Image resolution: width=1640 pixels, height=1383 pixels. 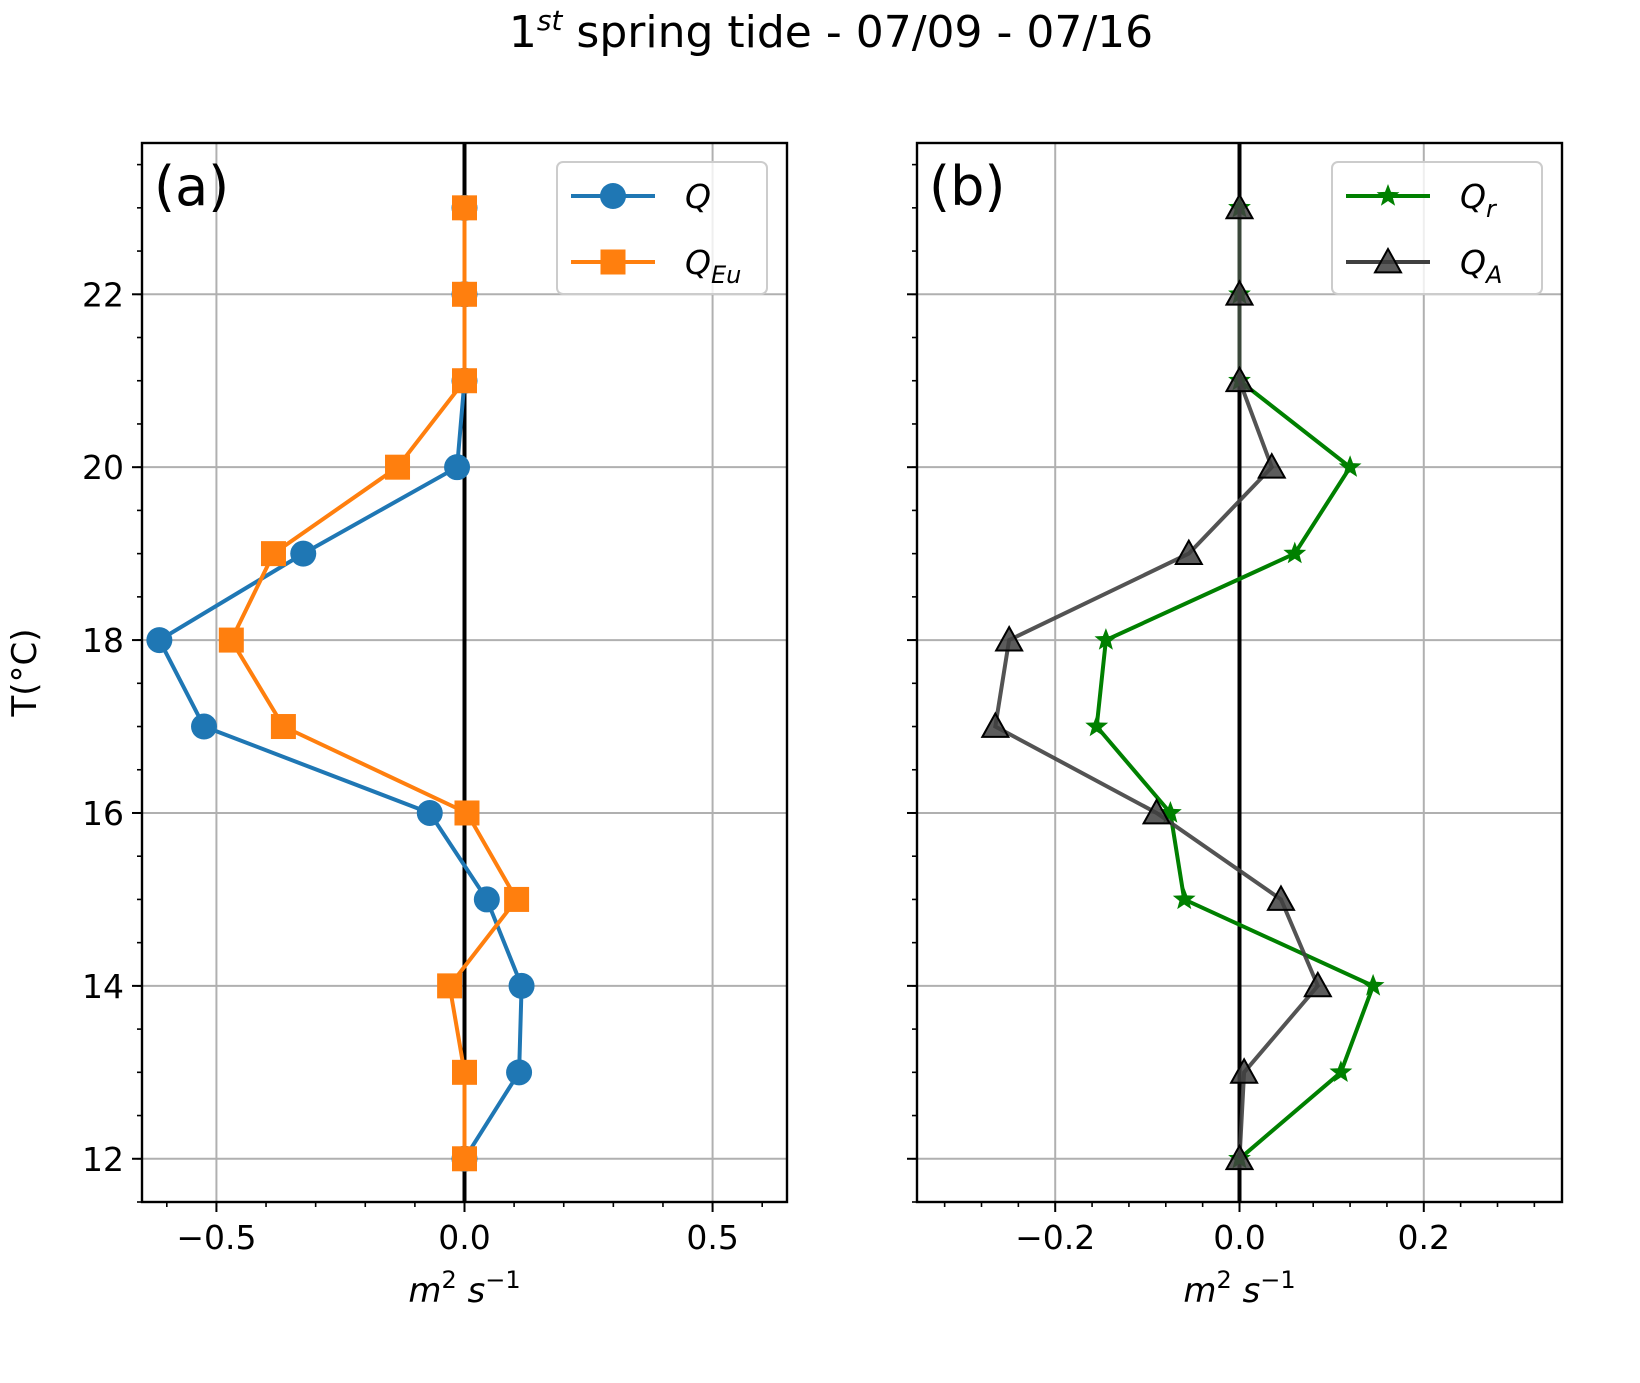 I want to click on title-rest: spring tide - 07/09 - 07/16, so click(x=857, y=32).